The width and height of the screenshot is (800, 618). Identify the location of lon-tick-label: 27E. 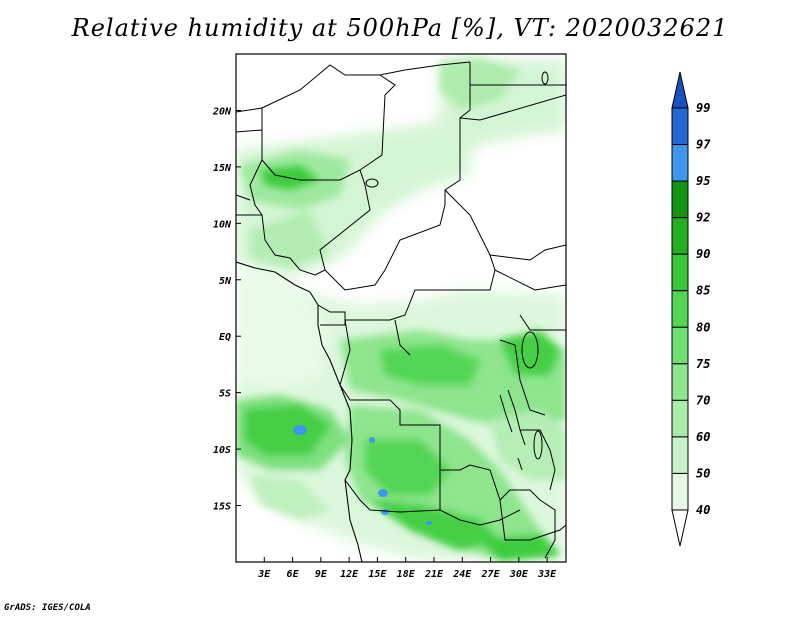
(491, 574).